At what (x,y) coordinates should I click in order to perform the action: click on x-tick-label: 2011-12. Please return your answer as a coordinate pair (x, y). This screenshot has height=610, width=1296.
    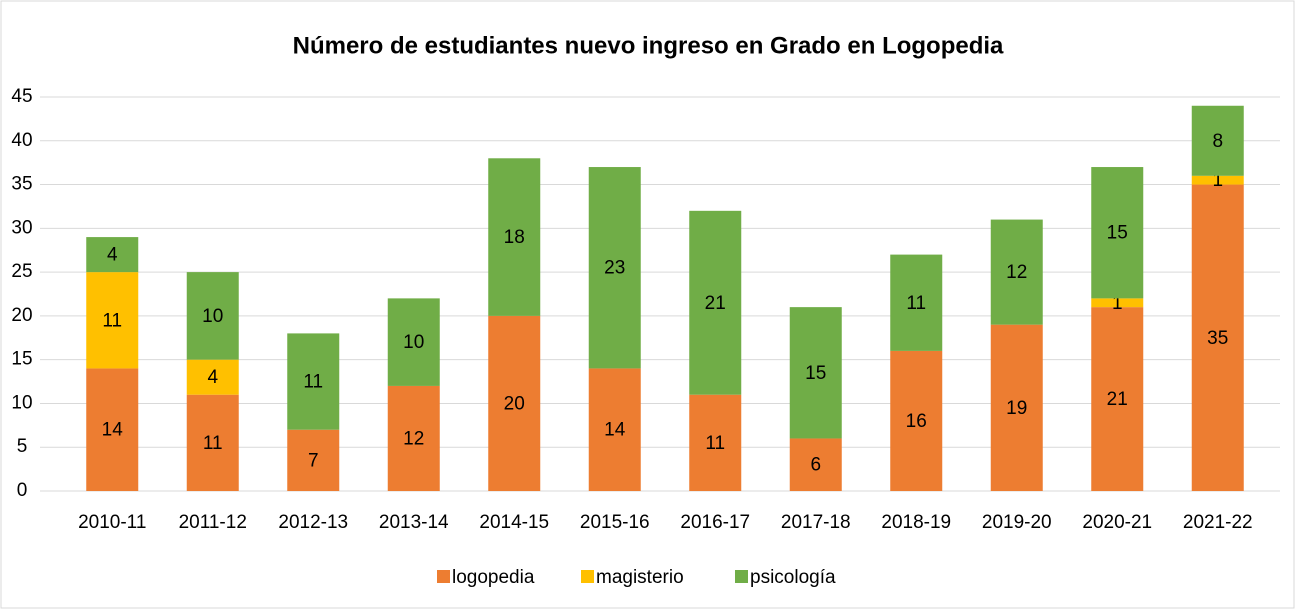
    Looking at the image, I should click on (213, 522).